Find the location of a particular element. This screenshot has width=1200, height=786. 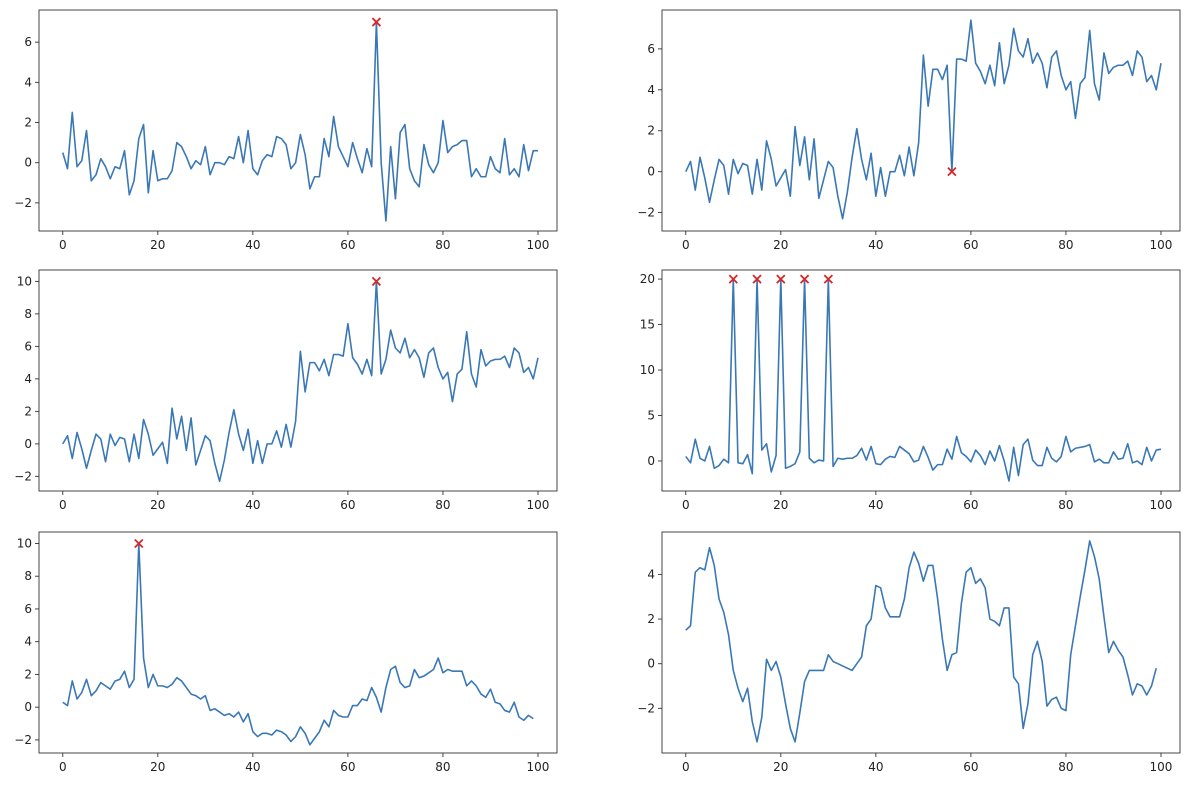

subplot-6: 0 20 40 60 80 100 −2 0 2 4 is located at coordinates (909, 652).